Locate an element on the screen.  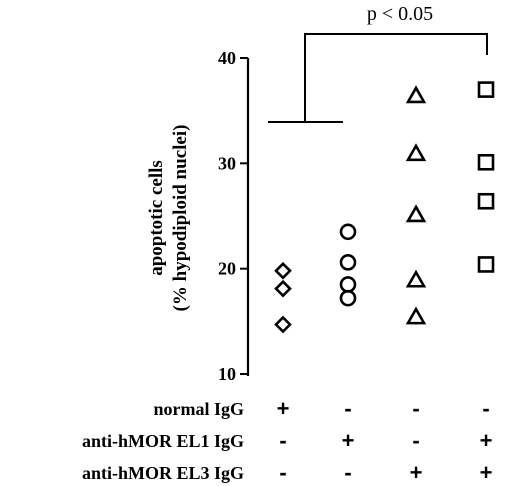
condition-label: normal IgG is located at coordinates (198, 409).